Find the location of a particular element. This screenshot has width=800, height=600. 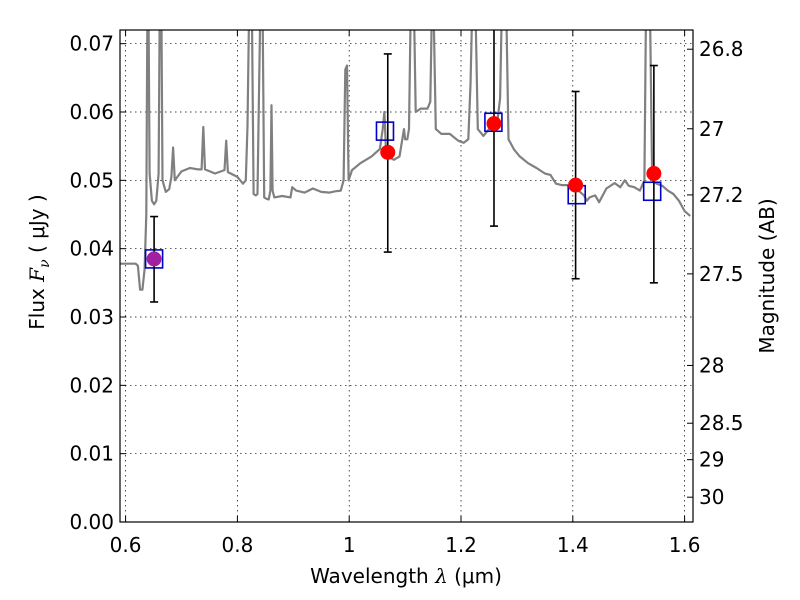

y2-tick-label: 27.5 is located at coordinates (721, 274).